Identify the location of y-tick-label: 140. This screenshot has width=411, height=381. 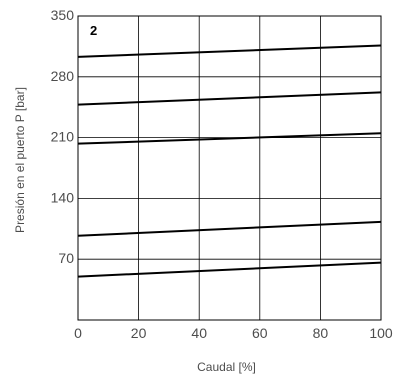
(63, 197).